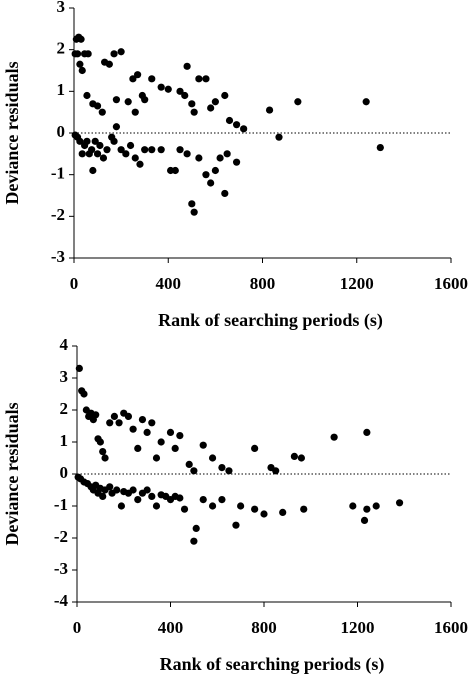 The height and width of the screenshot is (679, 474). I want to click on y-tick-label: 2, so click(64, 408).